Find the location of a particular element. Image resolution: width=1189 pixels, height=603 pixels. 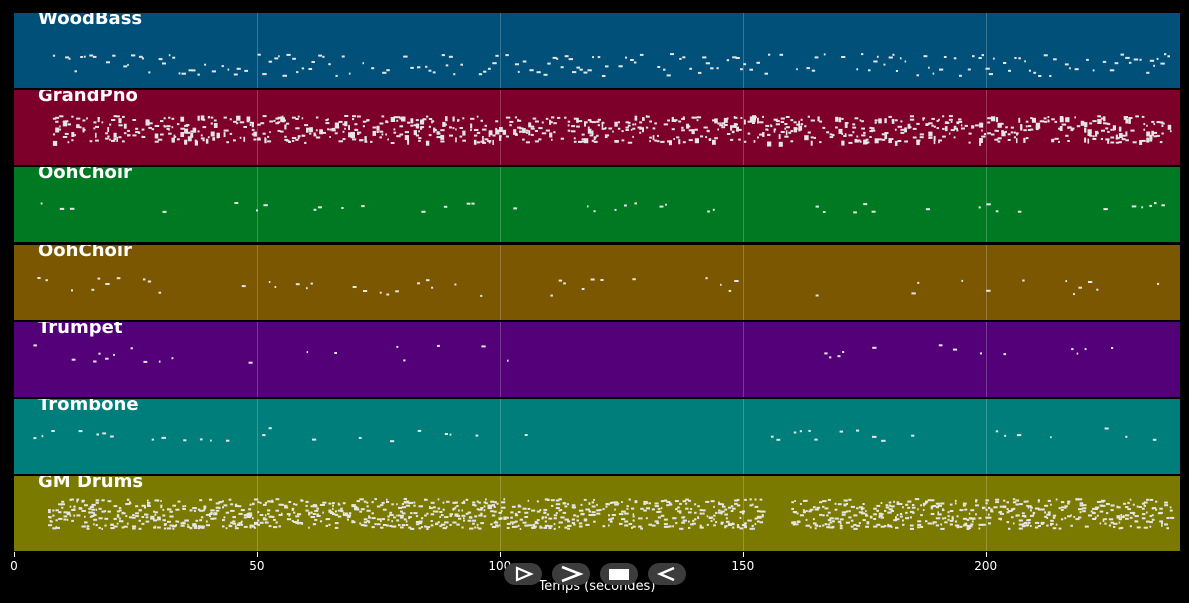

play-button is located at coordinates (523, 574).